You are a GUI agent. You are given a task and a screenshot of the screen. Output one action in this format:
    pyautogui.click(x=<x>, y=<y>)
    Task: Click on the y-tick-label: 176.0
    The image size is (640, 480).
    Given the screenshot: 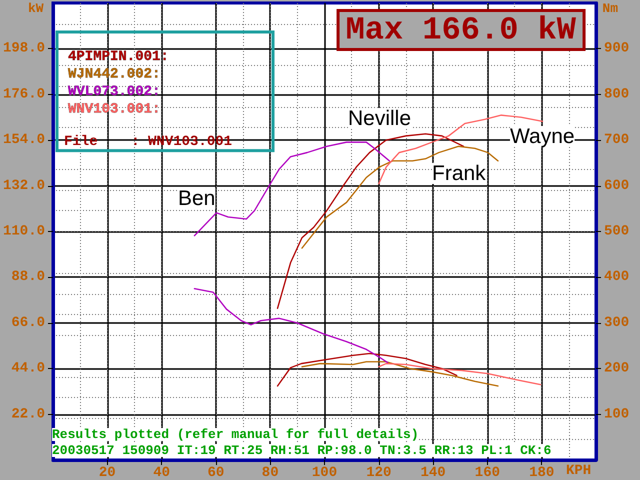 What is the action you would take?
    pyautogui.click(x=24, y=94)
    